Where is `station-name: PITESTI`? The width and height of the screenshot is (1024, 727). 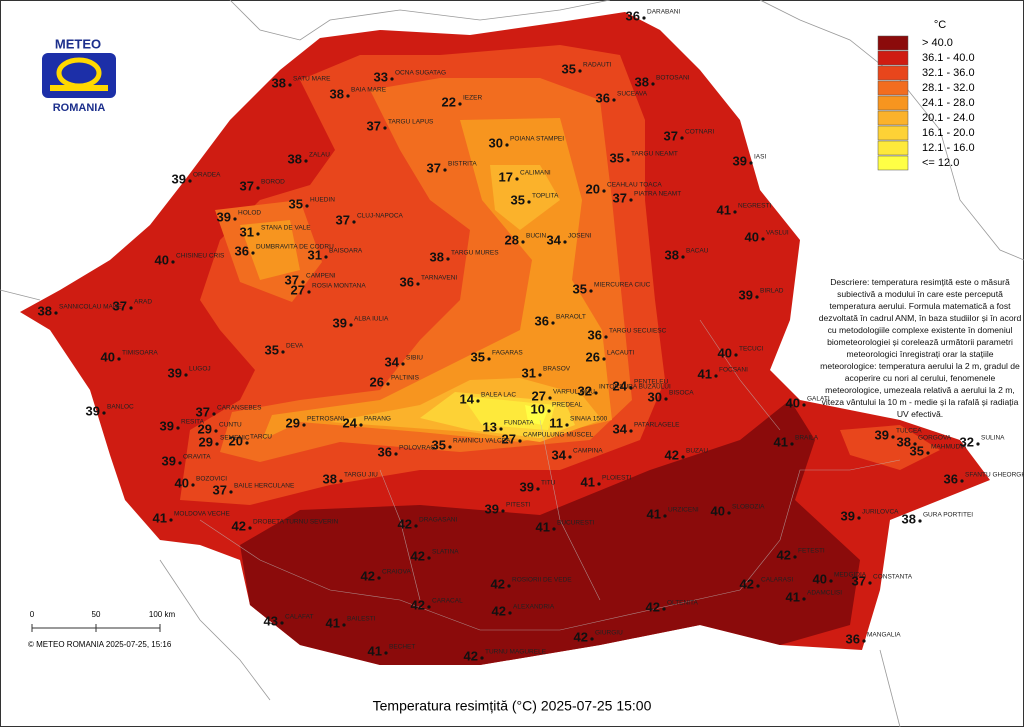 station-name: PITESTI is located at coordinates (518, 505).